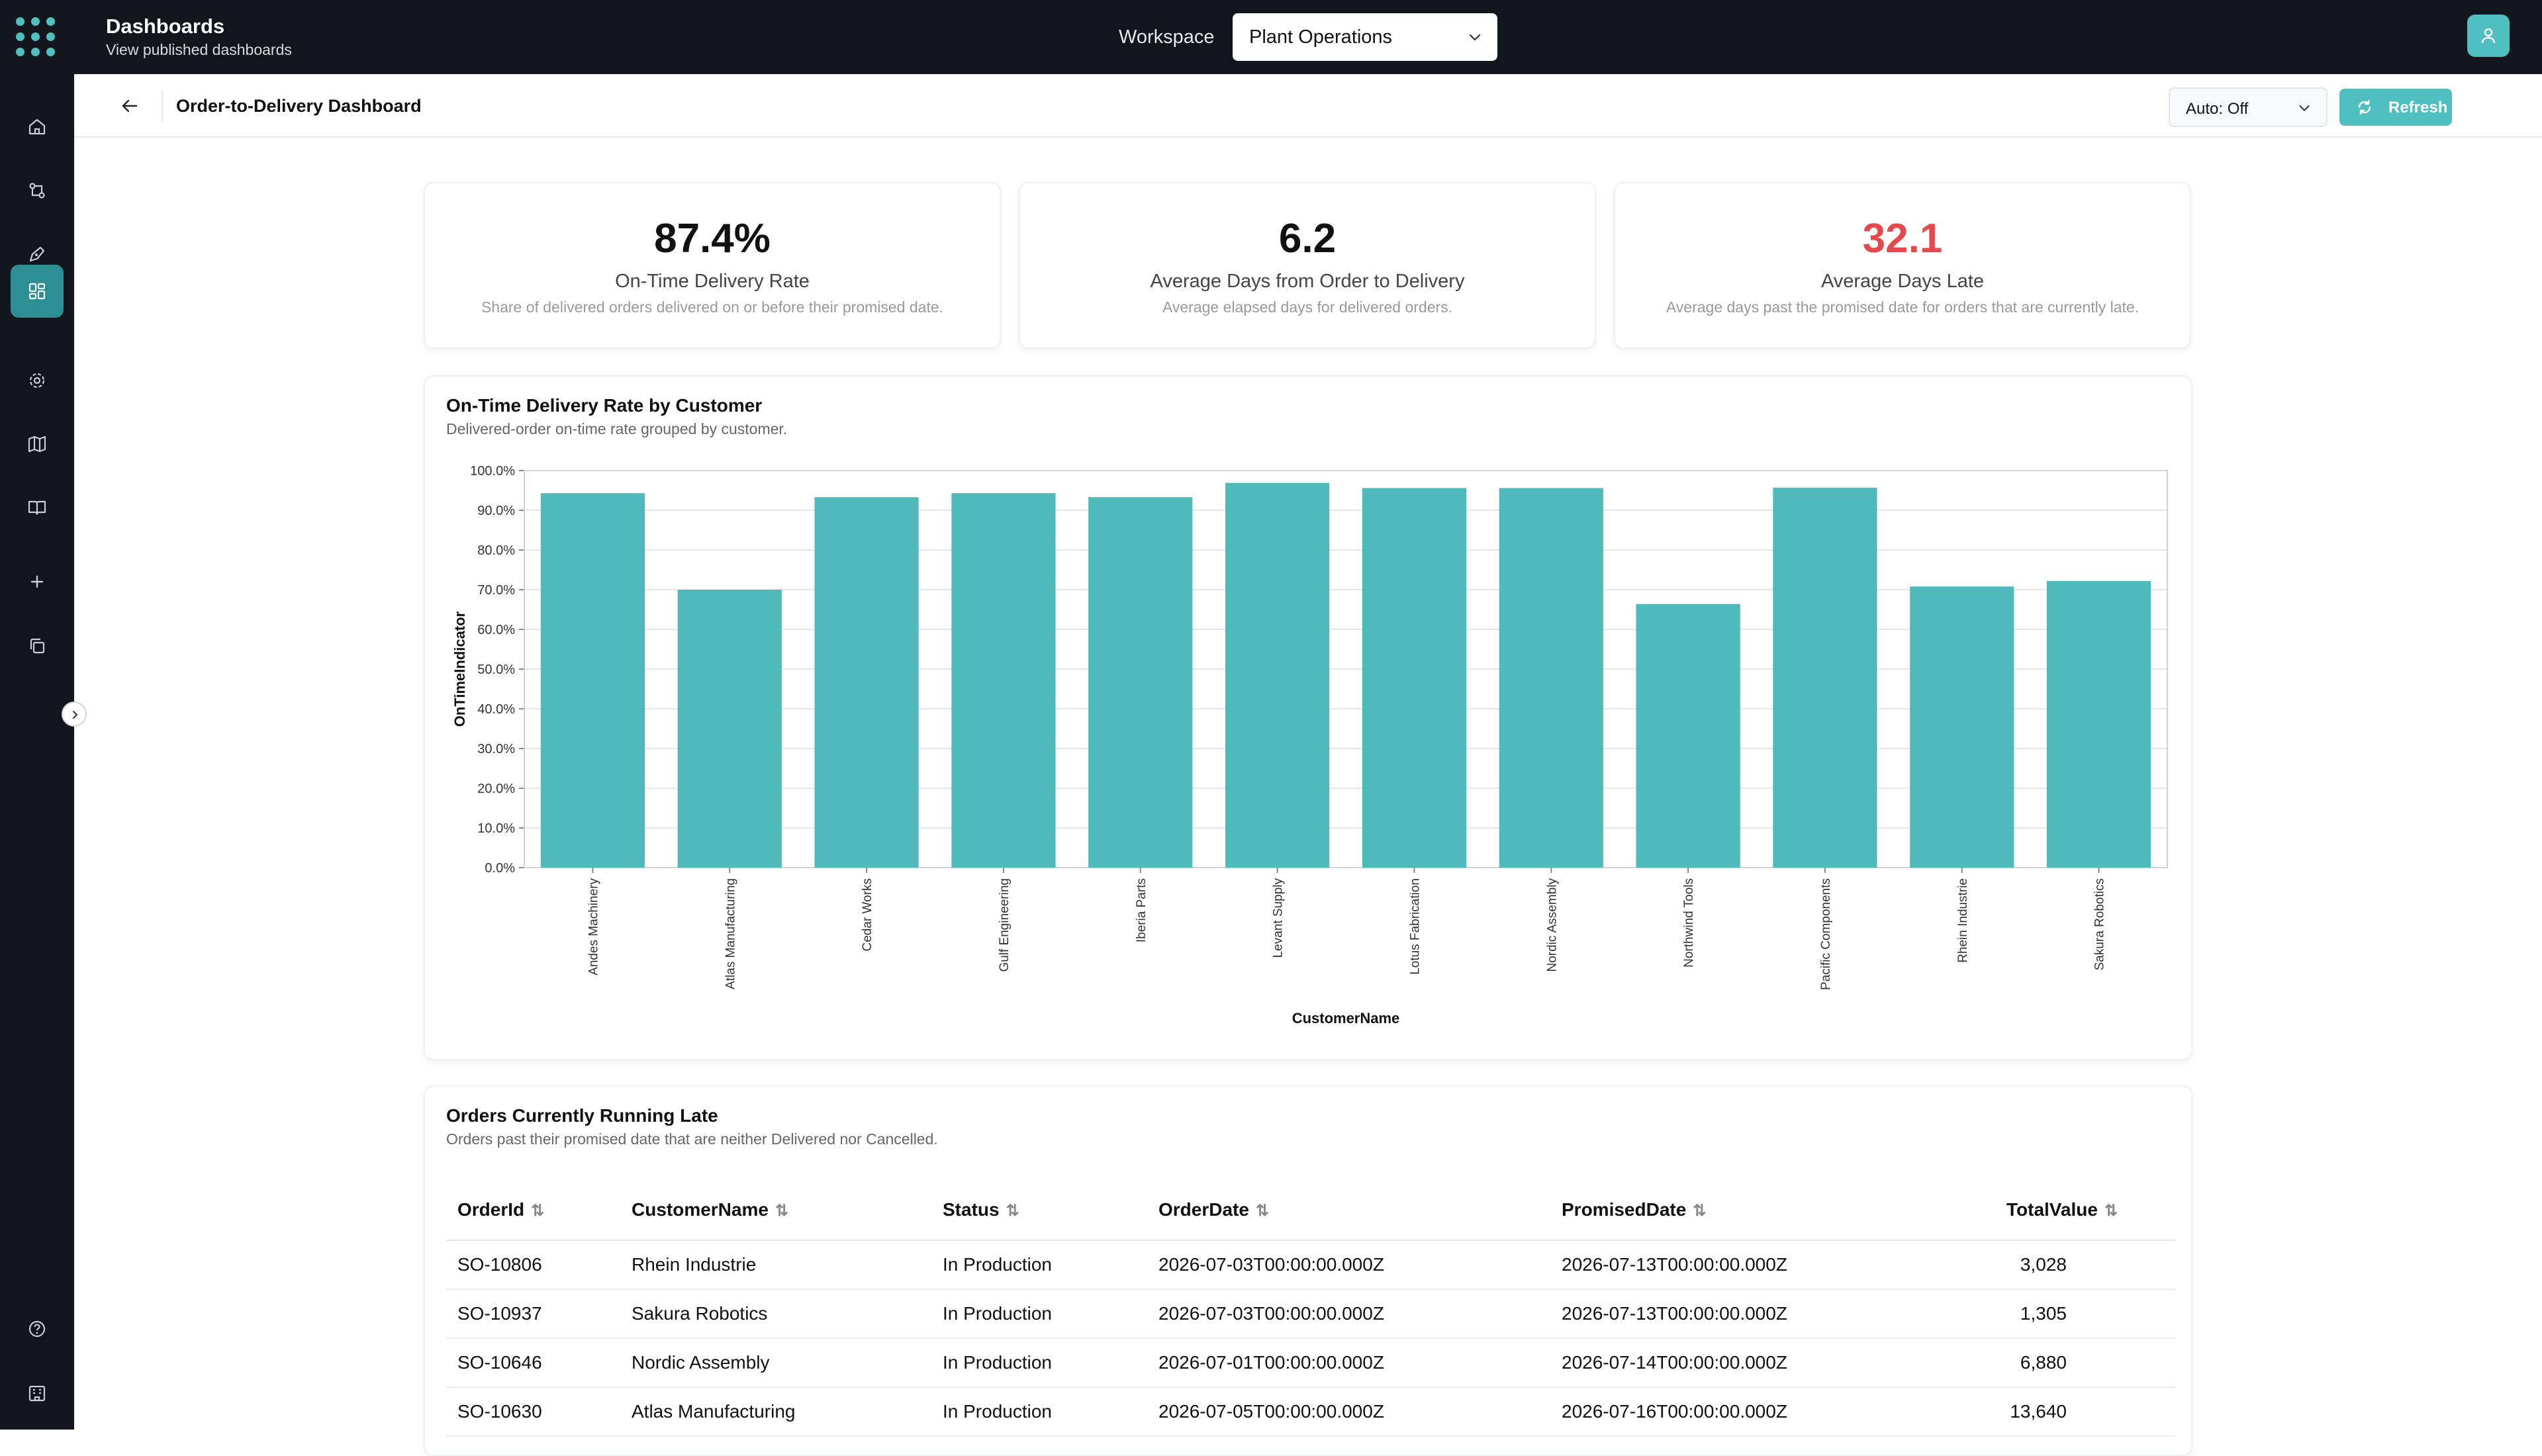 Image resolution: width=2542 pixels, height=1456 pixels. What do you see at coordinates (496, 669) in the screenshot?
I see `y-tick-label: 50.0%` at bounding box center [496, 669].